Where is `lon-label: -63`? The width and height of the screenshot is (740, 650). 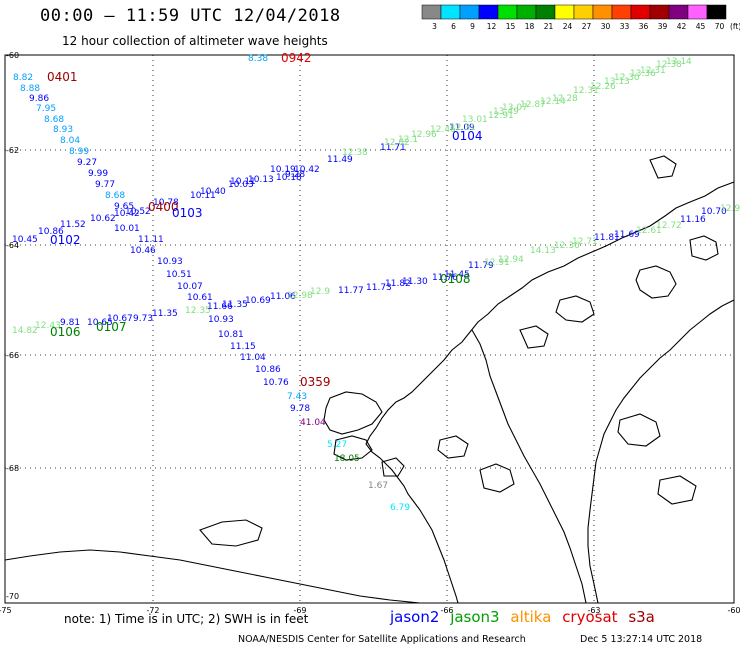 lon-label: -63 is located at coordinates (593, 610).